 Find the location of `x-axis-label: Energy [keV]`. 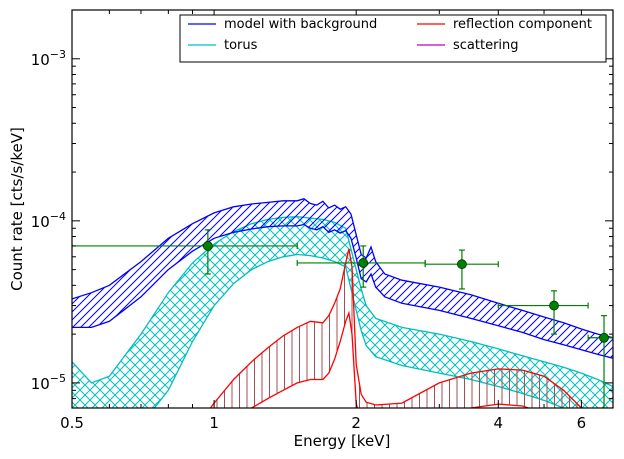

x-axis-label: Energy [keV] is located at coordinates (342, 441).